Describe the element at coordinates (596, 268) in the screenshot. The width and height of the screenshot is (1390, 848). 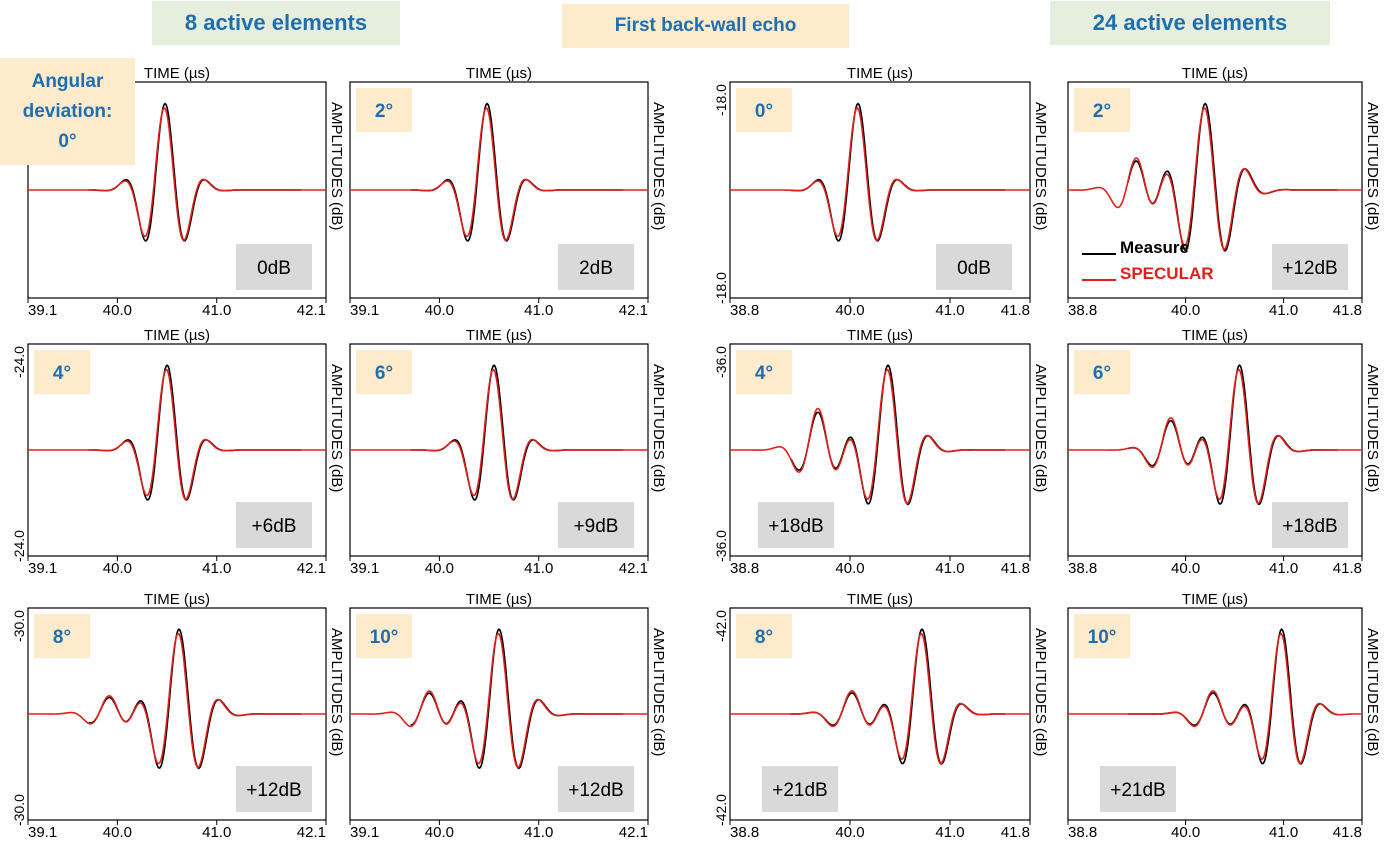
I see `gain-label: 2dB` at that location.